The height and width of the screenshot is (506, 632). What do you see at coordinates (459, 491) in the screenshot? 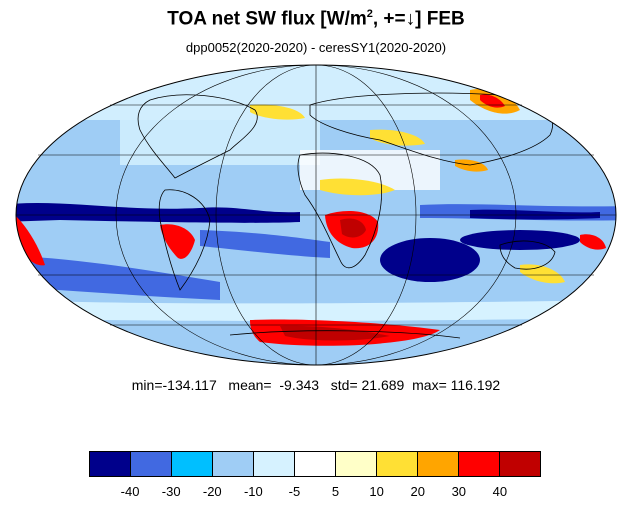
I see `colorbar-tick-label: 30` at bounding box center [459, 491].